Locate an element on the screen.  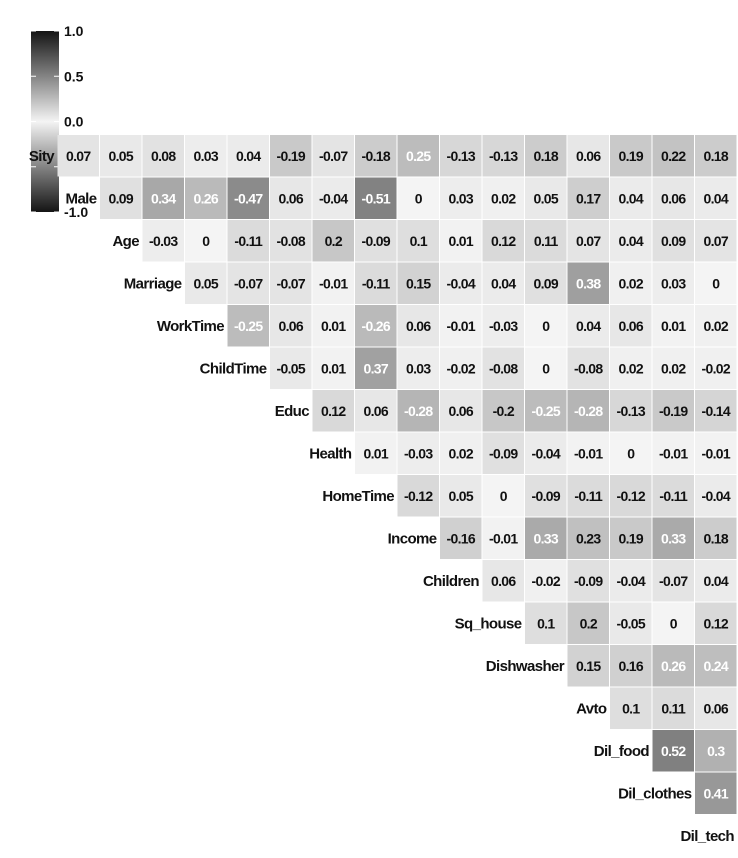
cell-value: 0.23 is located at coordinates (588, 538).